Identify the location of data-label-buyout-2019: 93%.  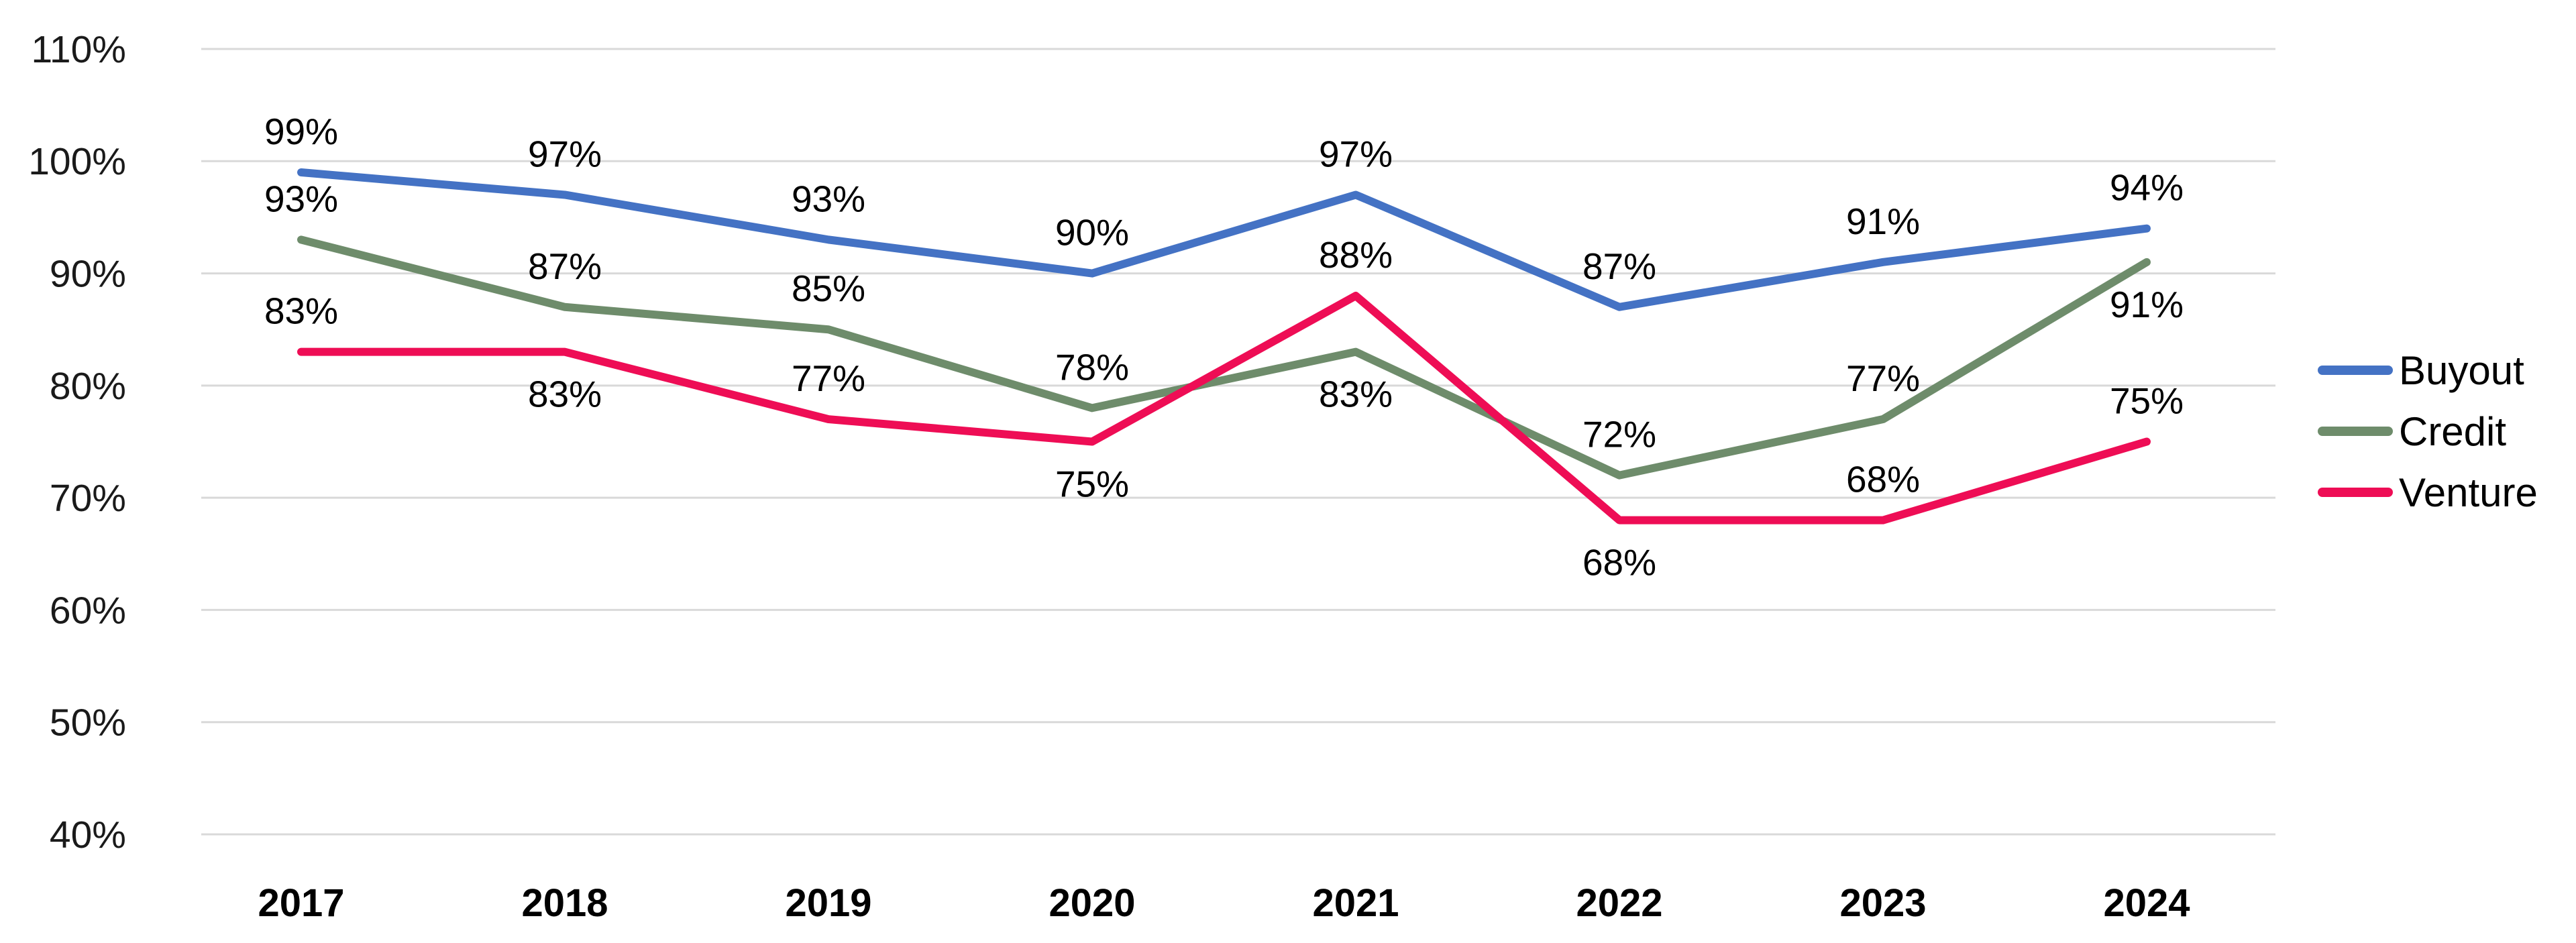
(828, 198).